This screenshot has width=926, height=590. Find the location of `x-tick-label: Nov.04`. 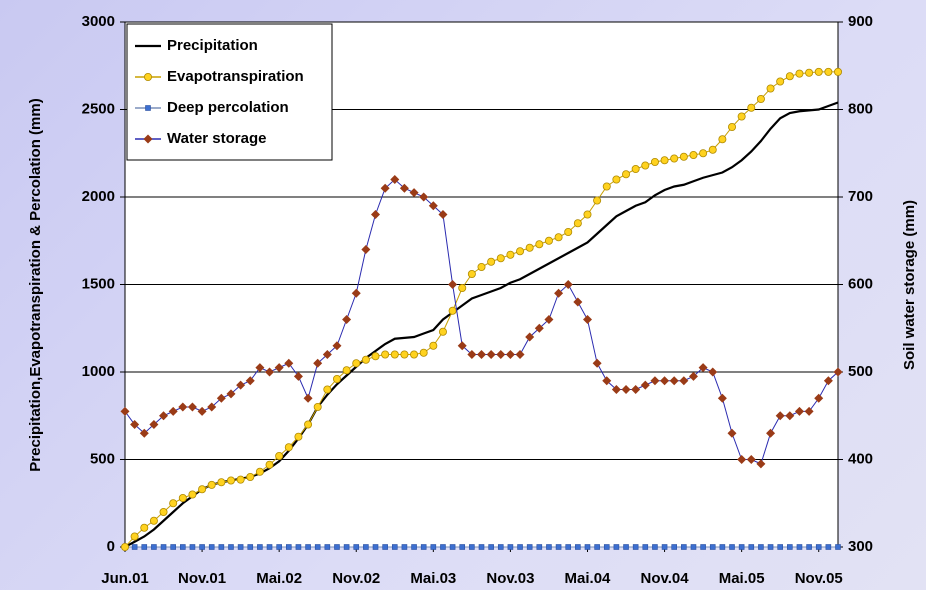

x-tick-label: Nov.04 is located at coordinates (665, 578).